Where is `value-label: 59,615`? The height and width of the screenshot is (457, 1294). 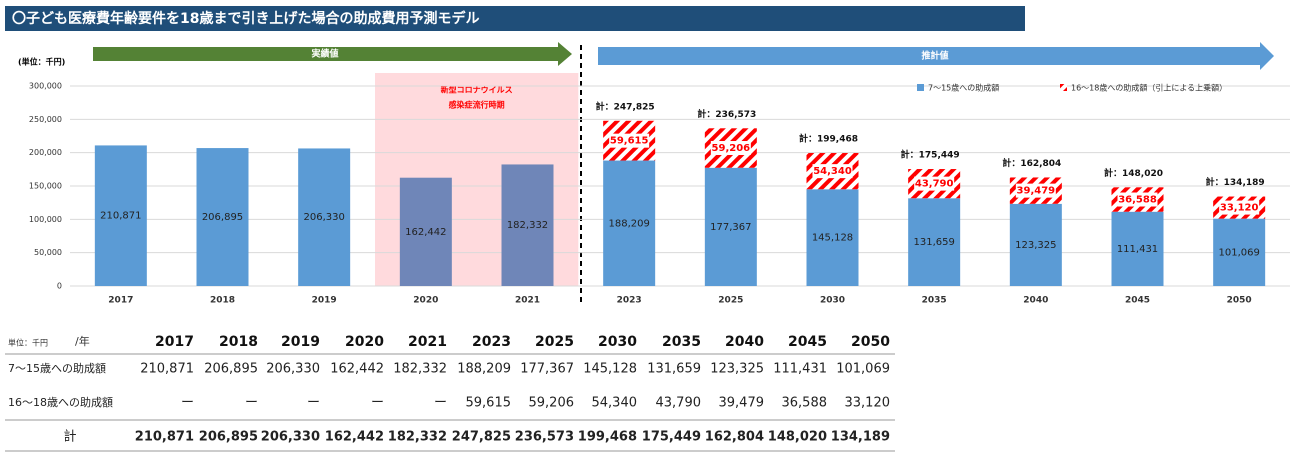
value-label: 59,615 is located at coordinates (629, 141).